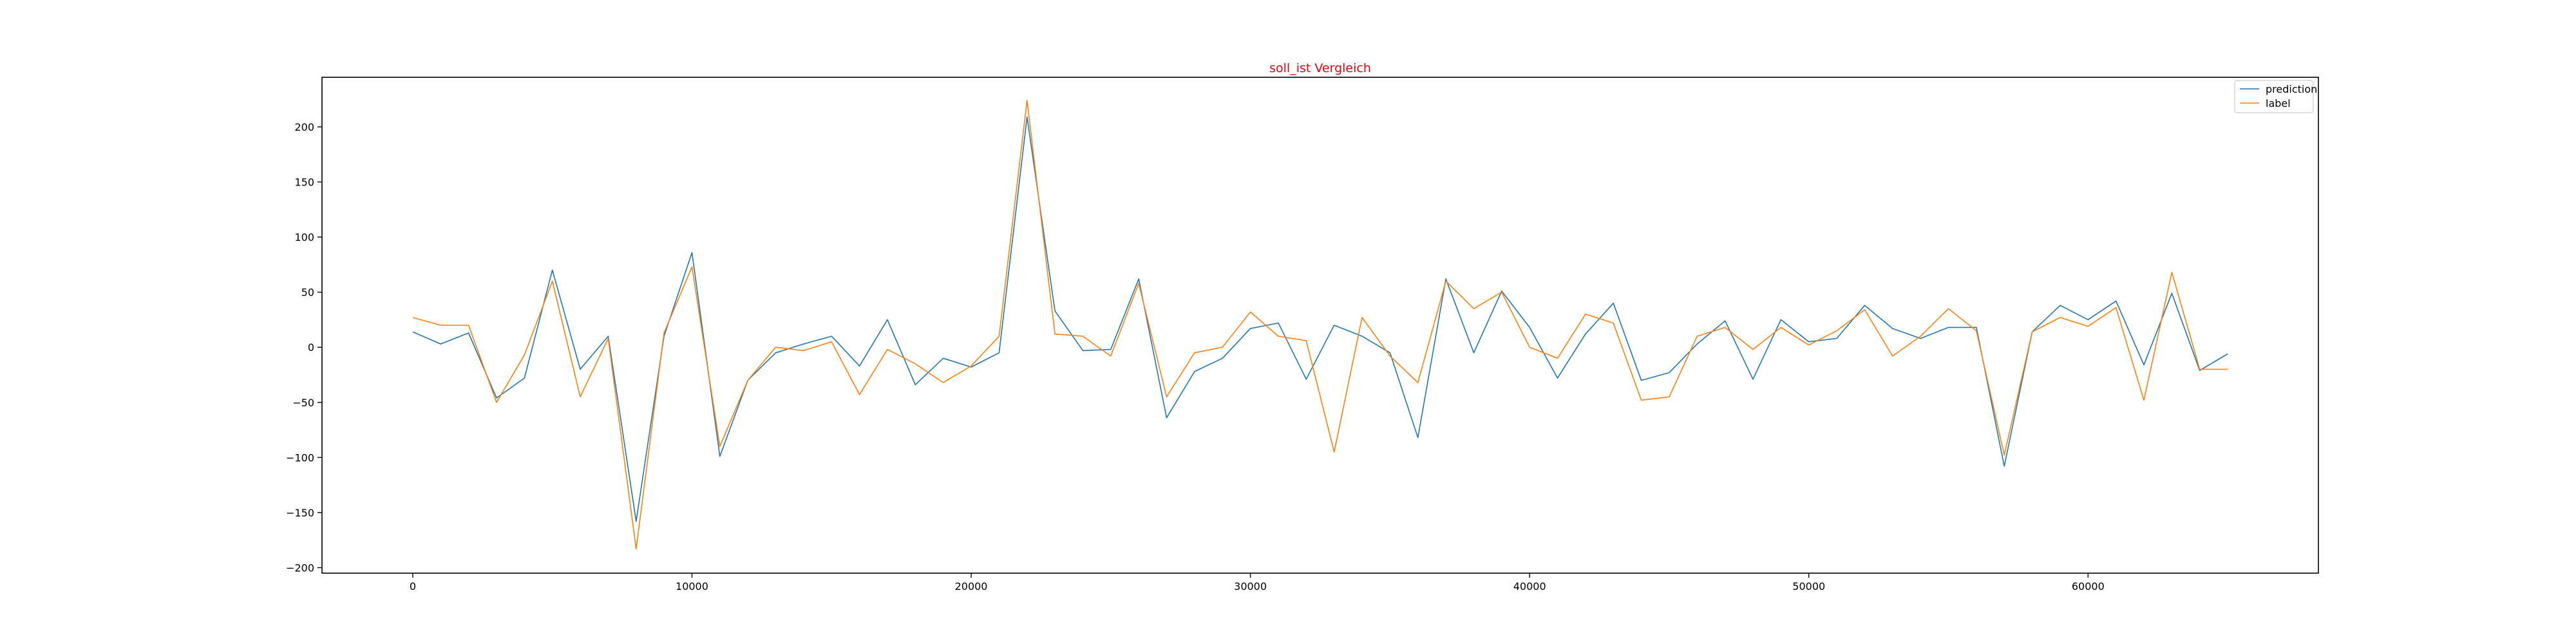  I want to click on x-tick-label: 40000, so click(1529, 586).